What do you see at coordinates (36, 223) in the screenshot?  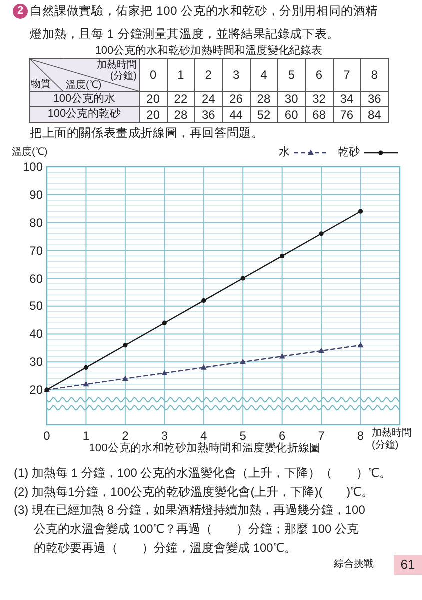 I see `y-tick-label: 80` at bounding box center [36, 223].